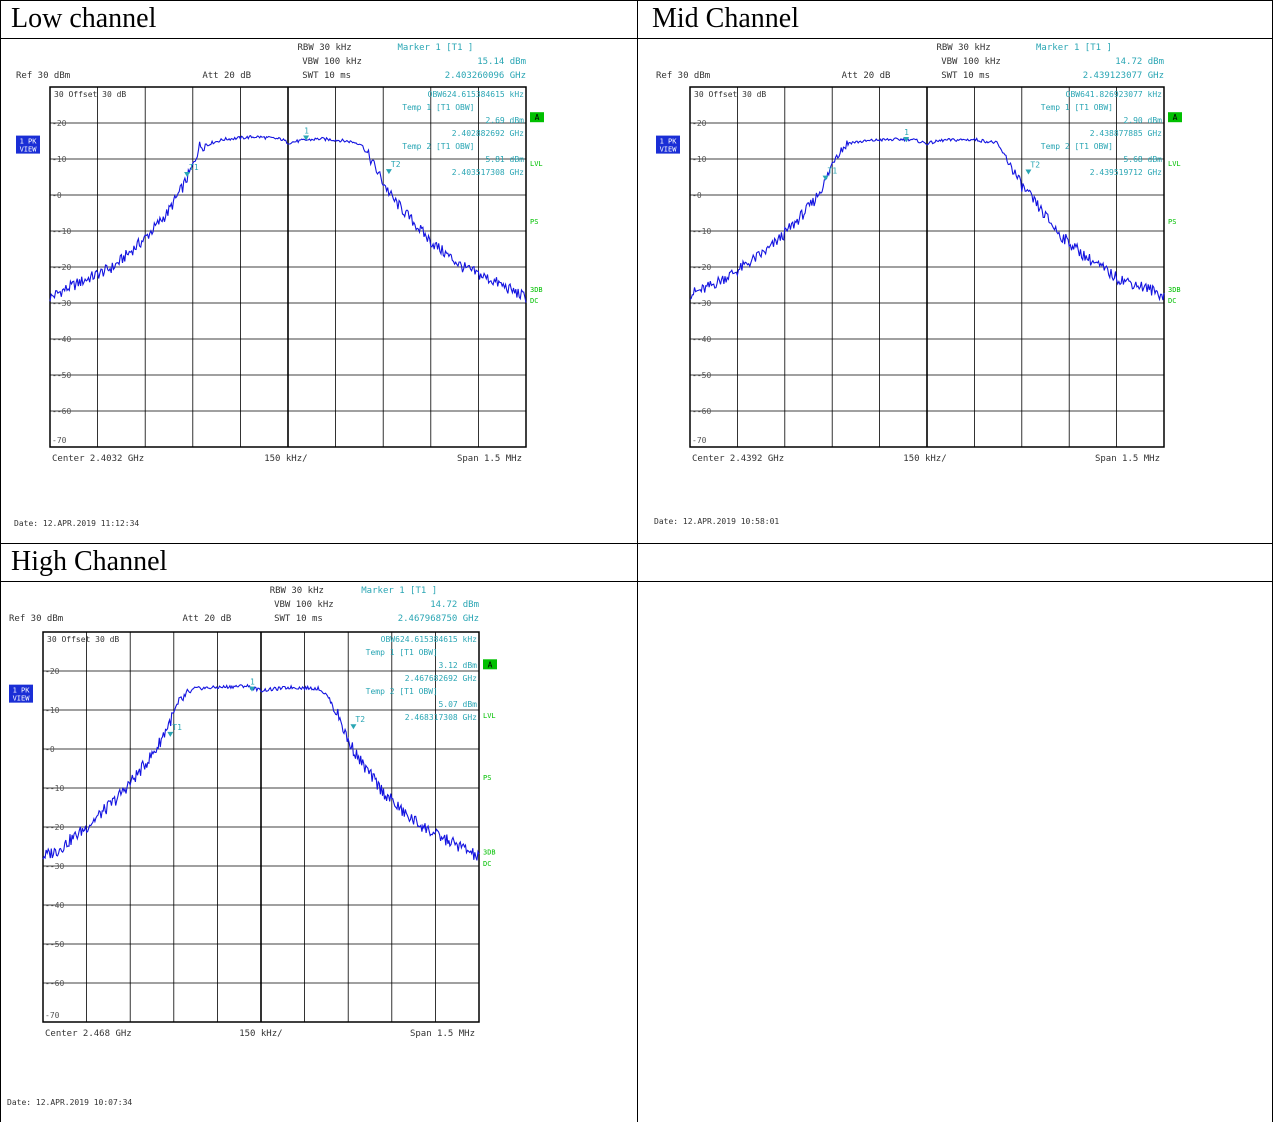 This screenshot has width=1273, height=1122. Describe the element at coordinates (636, 38) in the screenshot. I see `table-border-row1` at that location.